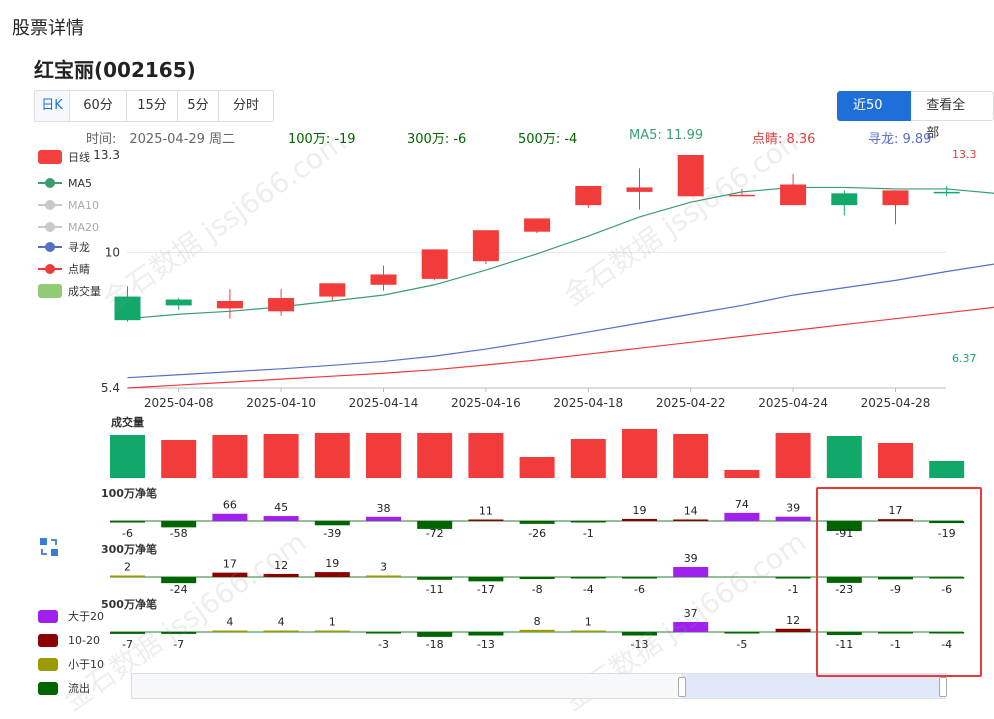 The width and height of the screenshot is (994, 719). What do you see at coordinates (588, 403) in the screenshot?
I see `x-tick-label: 2025-04-18` at bounding box center [588, 403].